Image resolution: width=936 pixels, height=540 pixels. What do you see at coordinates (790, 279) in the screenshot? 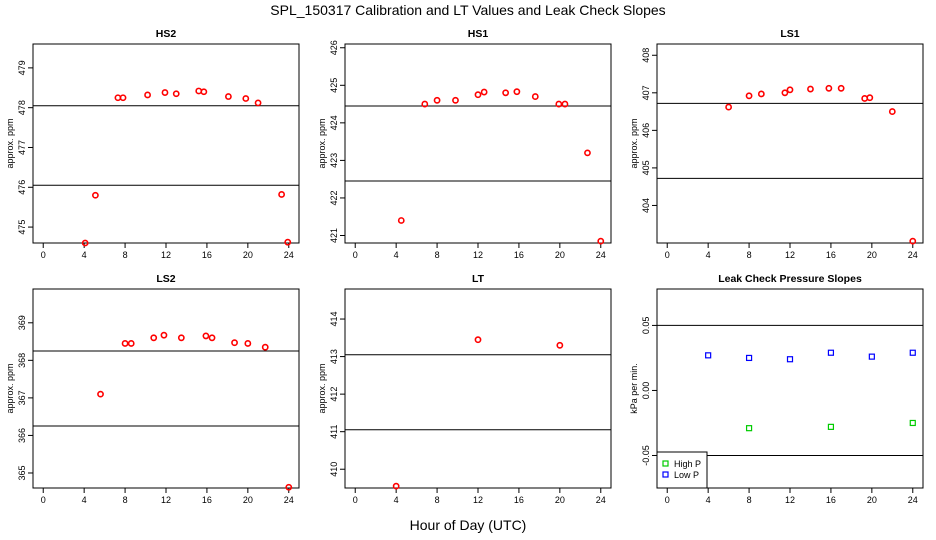
I see `panel-title: Leak Check Pressure Slopes` at bounding box center [790, 279].